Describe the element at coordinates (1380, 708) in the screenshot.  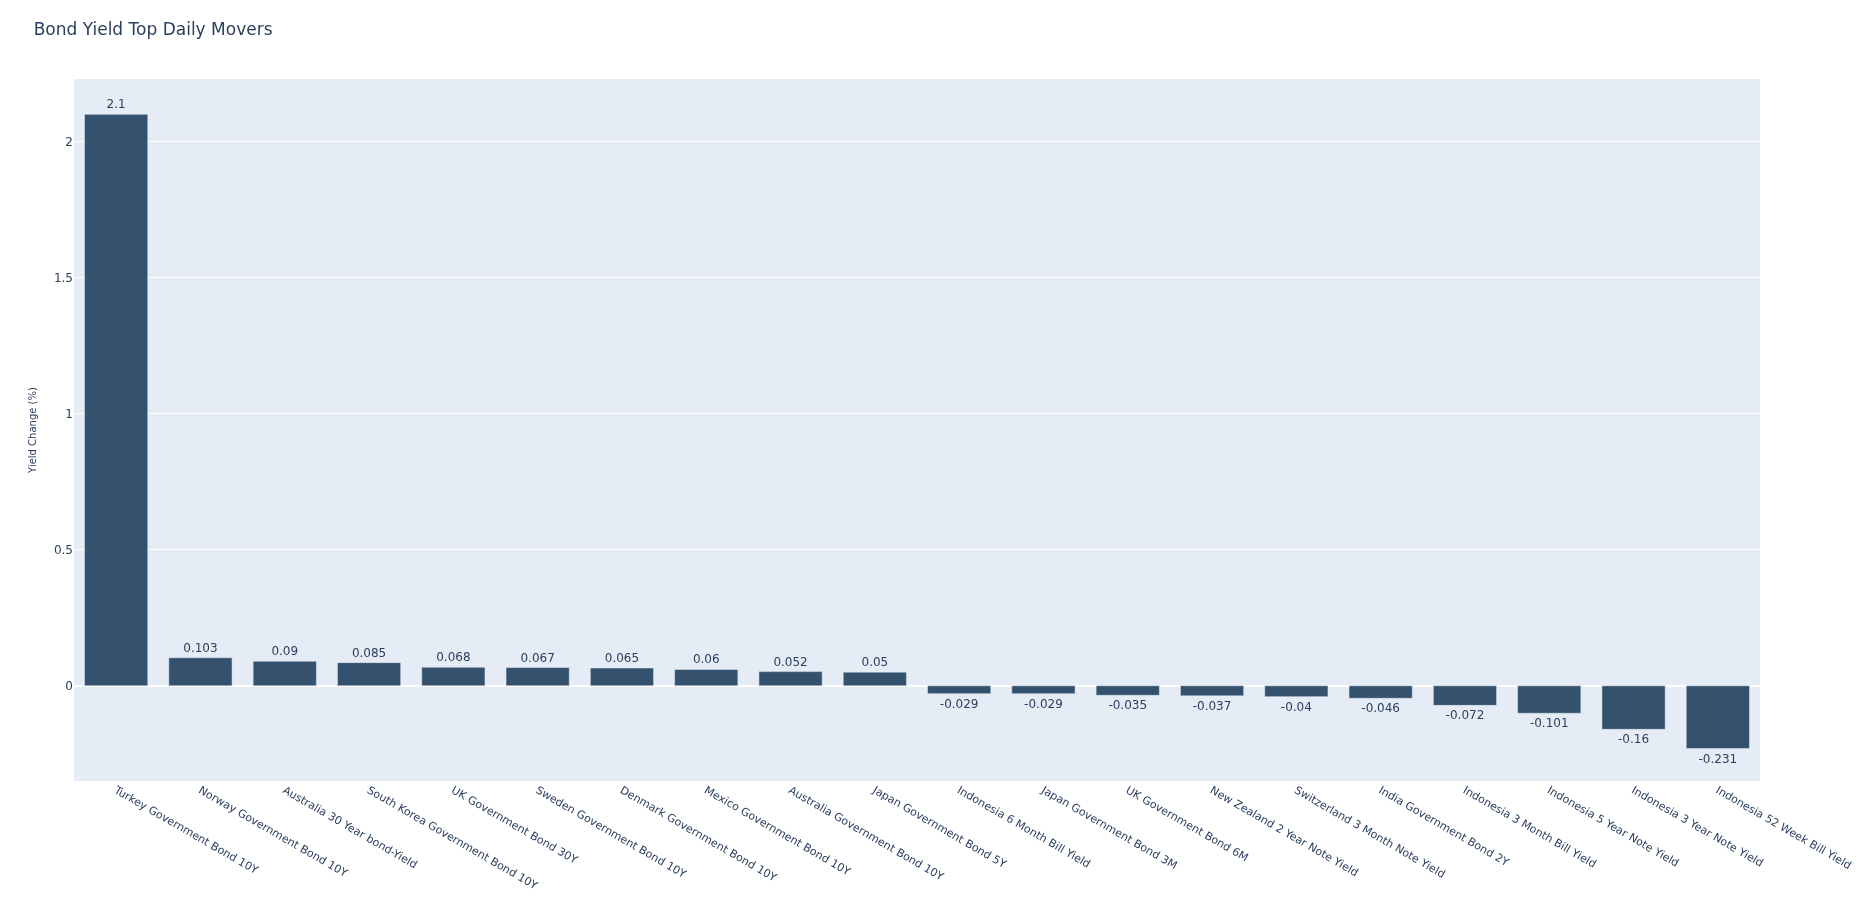
I see `data-label: -0.046` at that location.